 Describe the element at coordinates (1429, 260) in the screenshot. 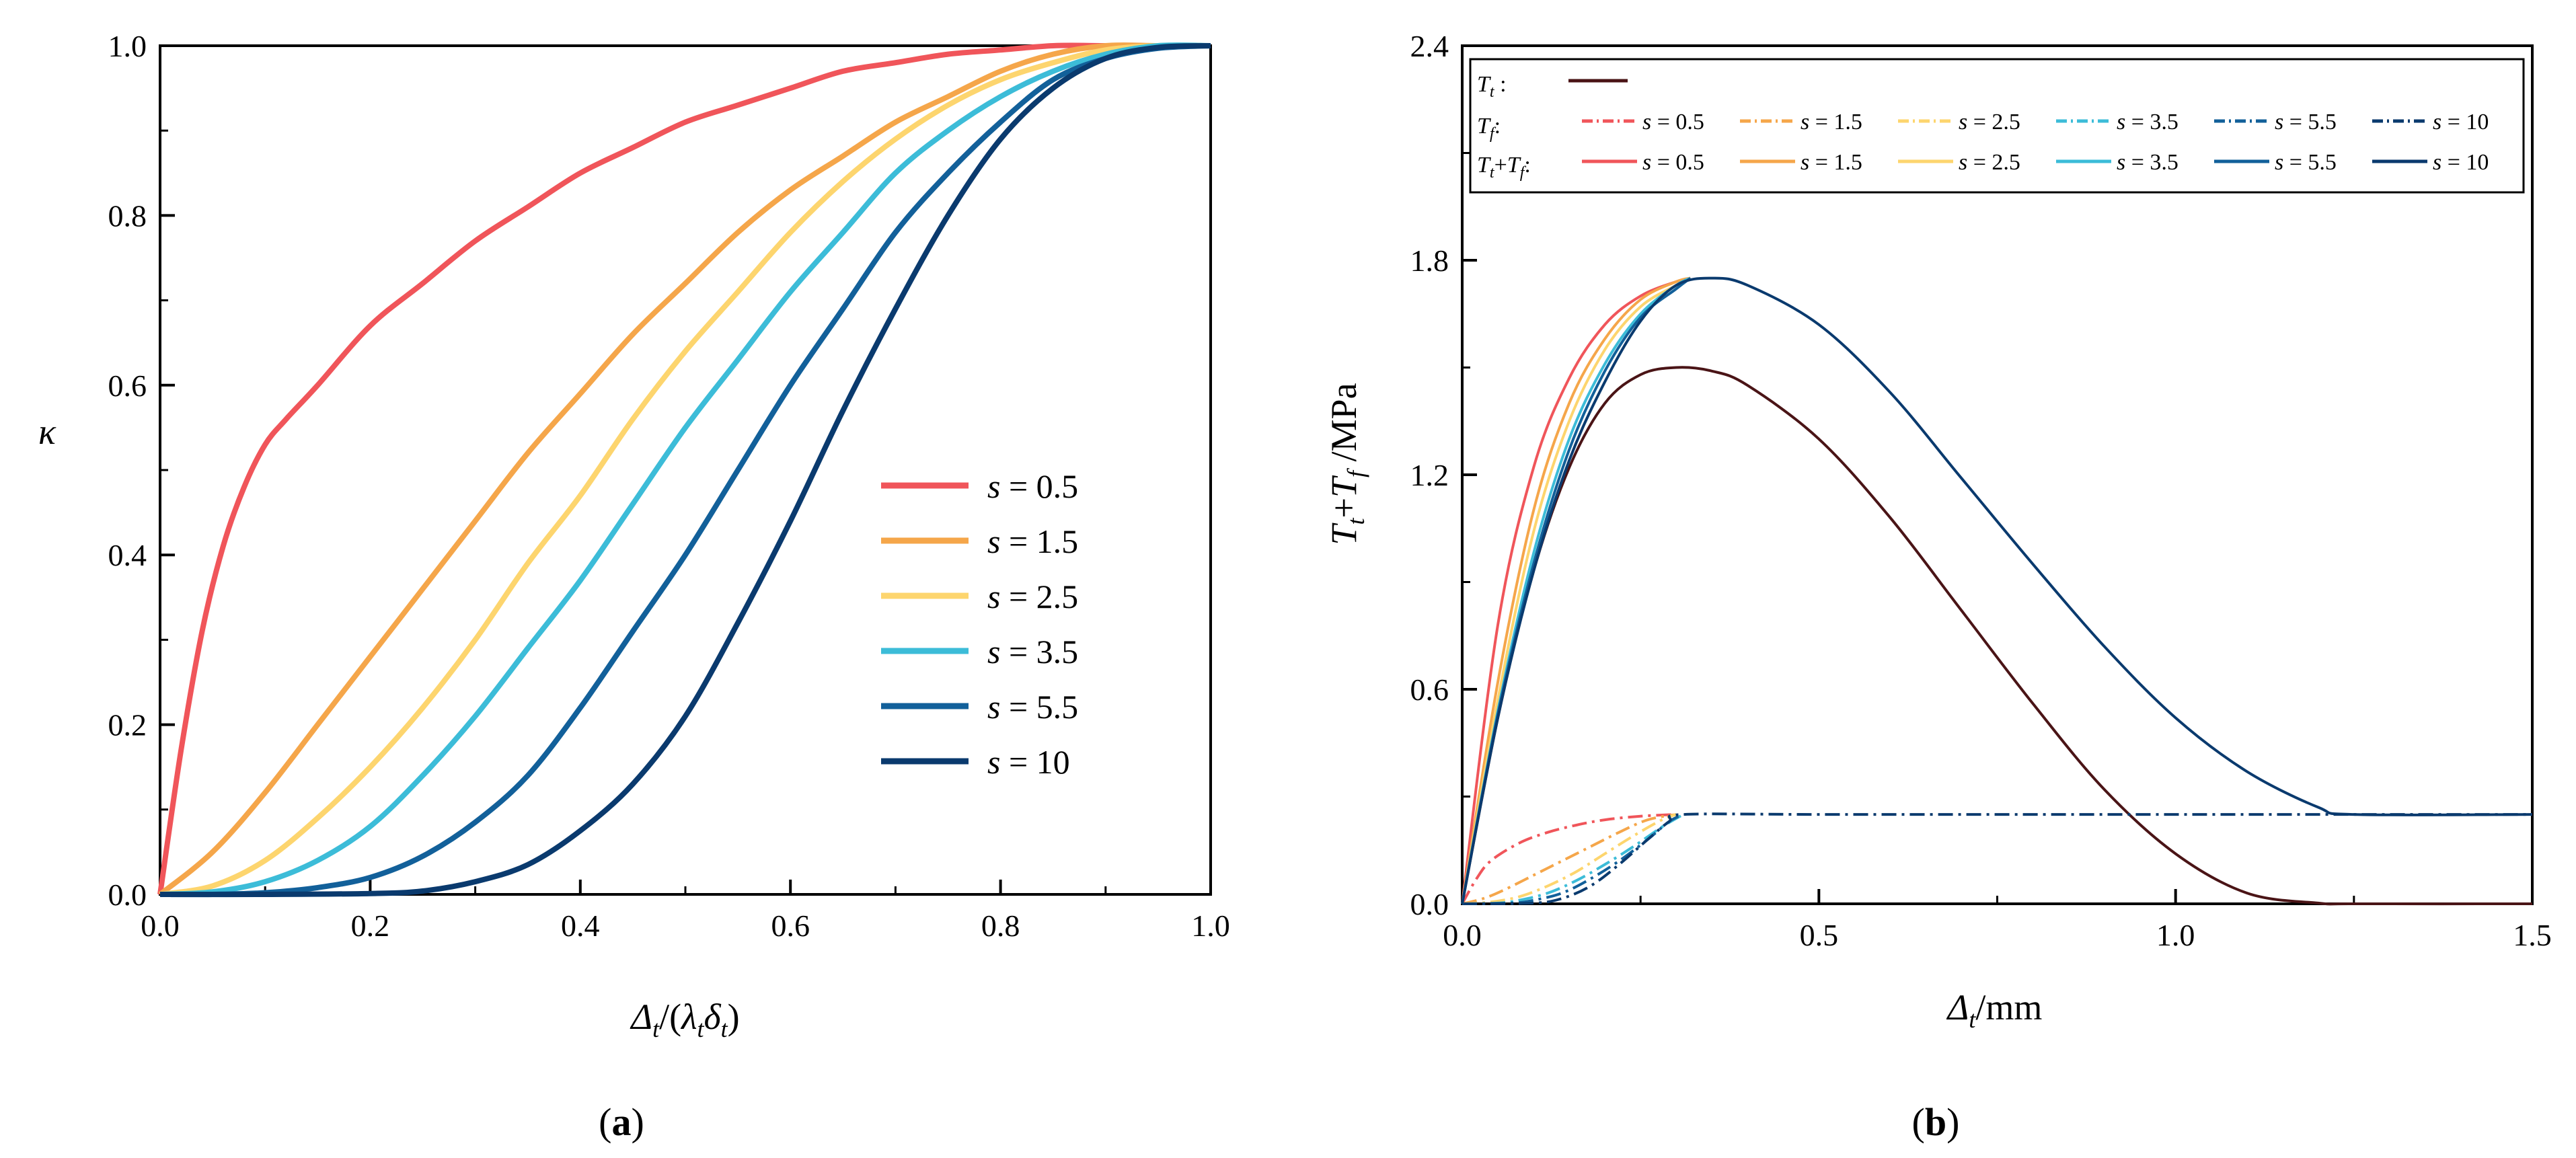

I see `y-tick-label-b: 1.8` at that location.